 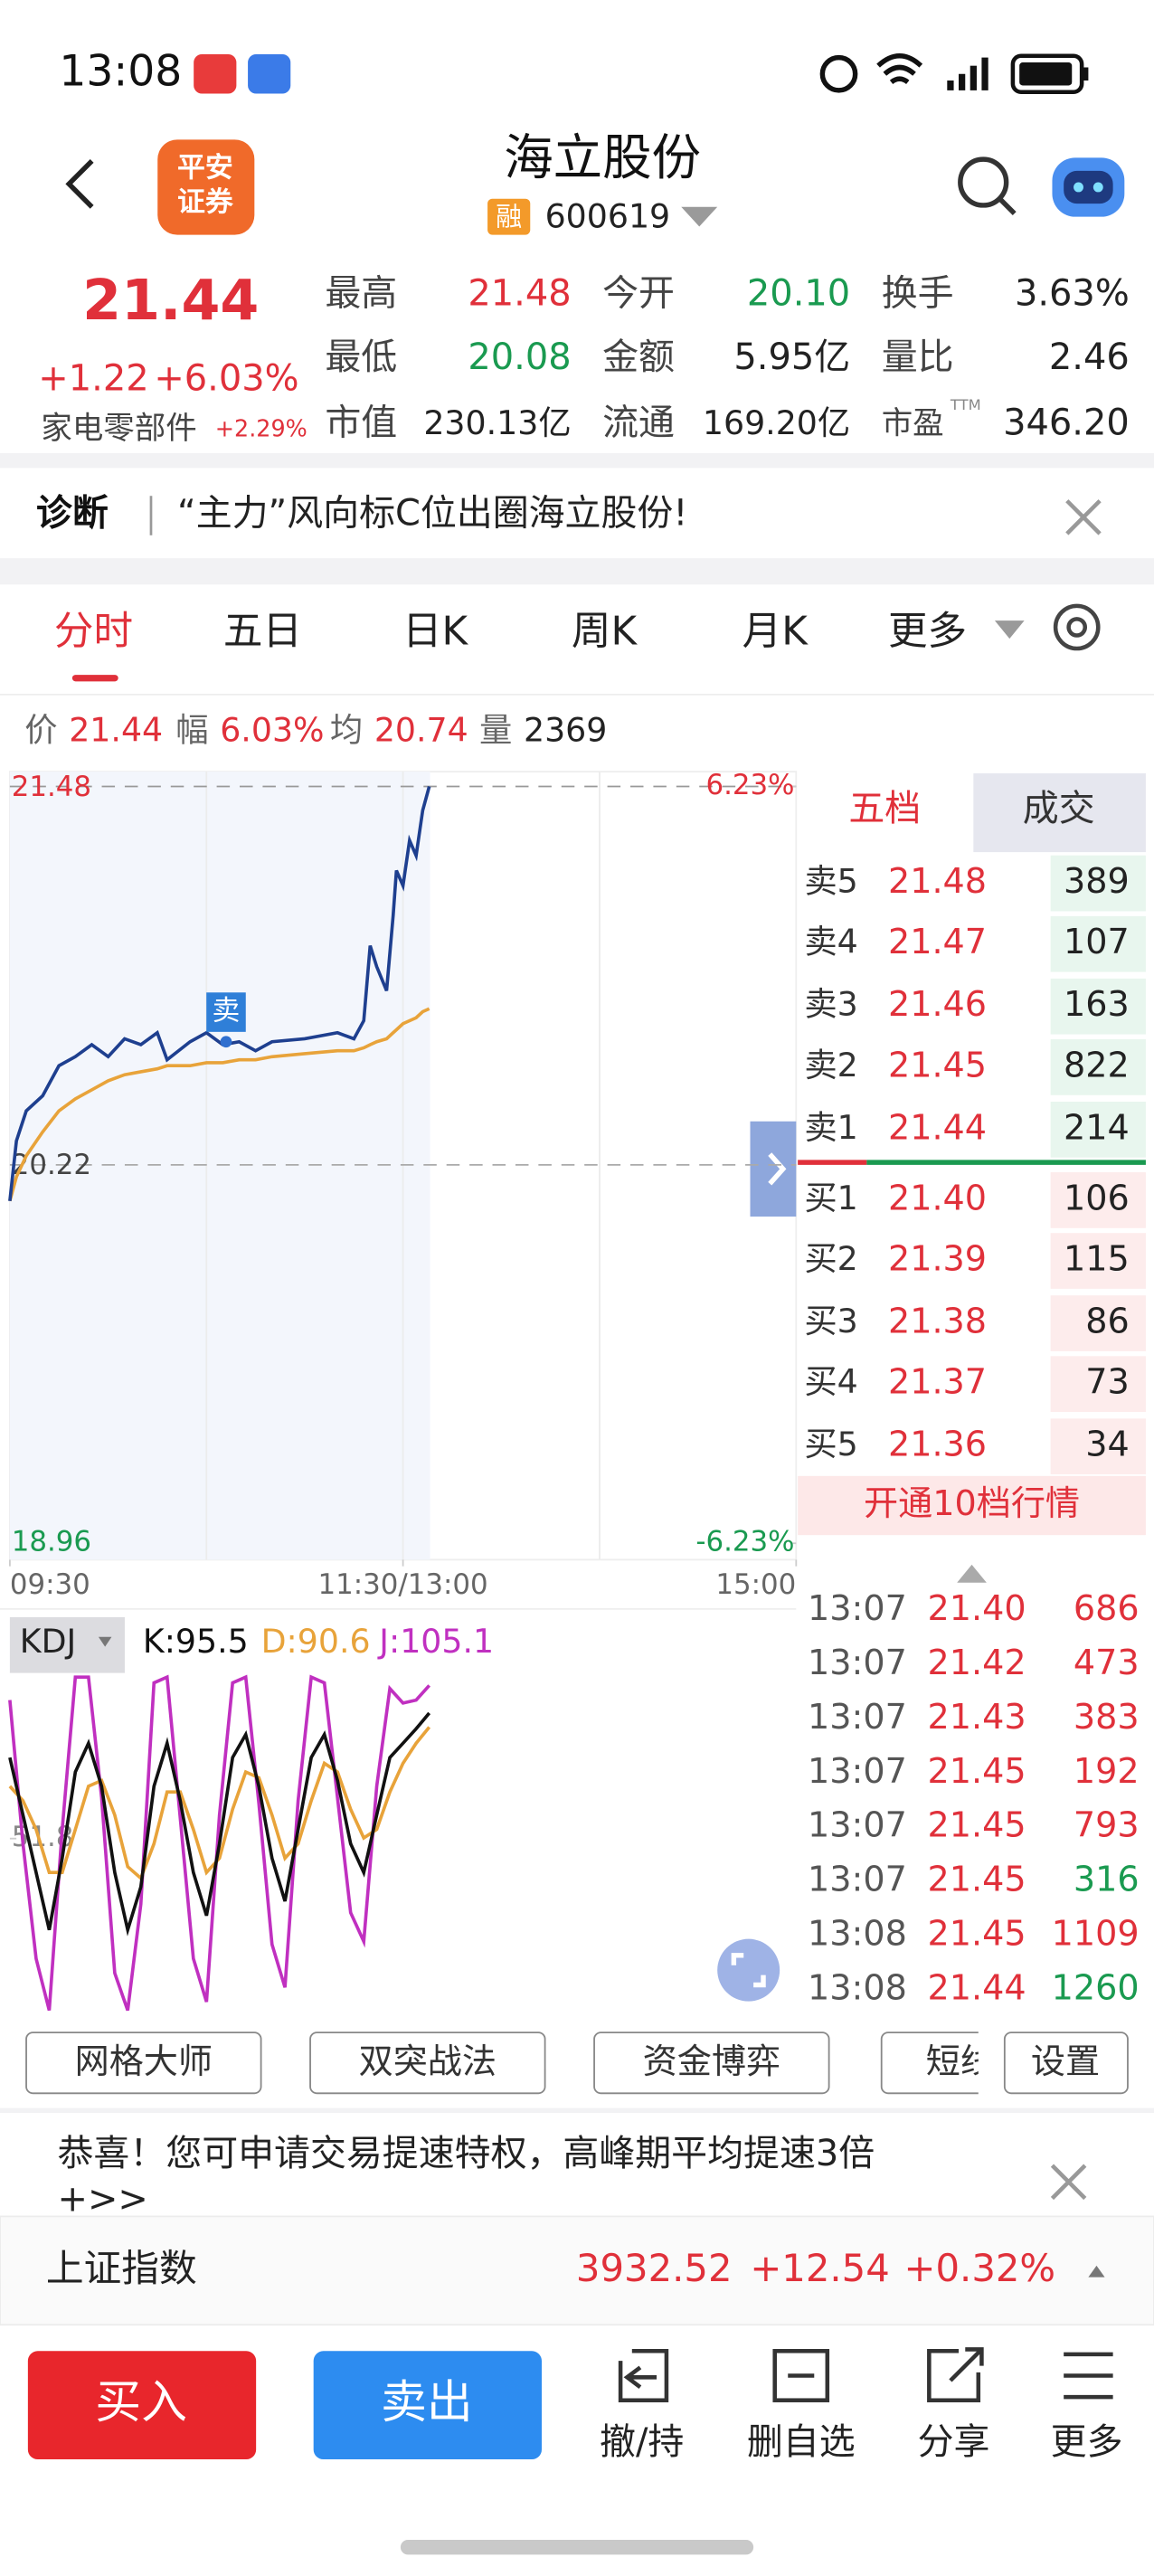 I want to click on trade-volume: 383, so click(x=1107, y=1717).